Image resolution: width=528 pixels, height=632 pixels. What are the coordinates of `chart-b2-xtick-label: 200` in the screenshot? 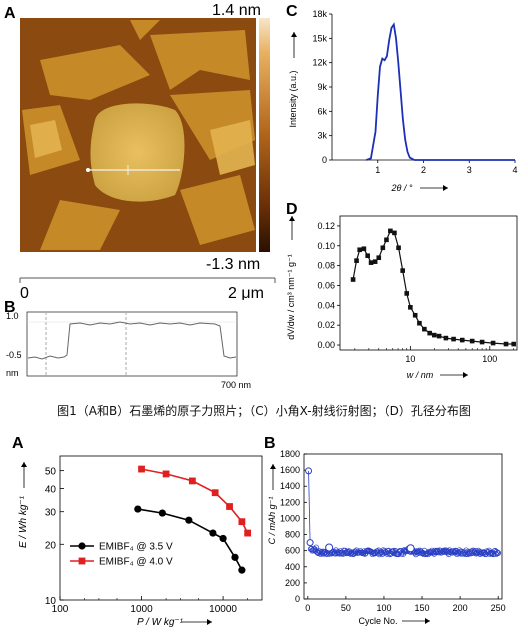 It's located at (460, 608).